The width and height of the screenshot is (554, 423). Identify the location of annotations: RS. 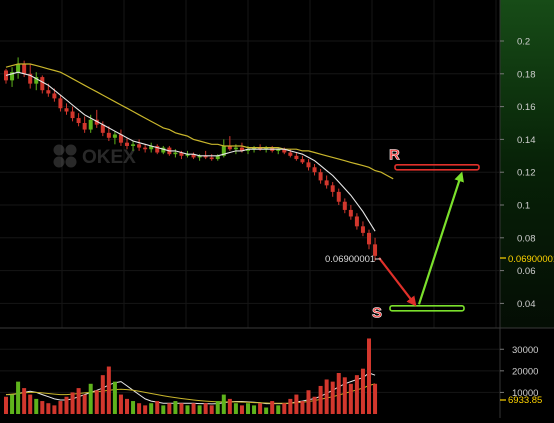
(426, 234).